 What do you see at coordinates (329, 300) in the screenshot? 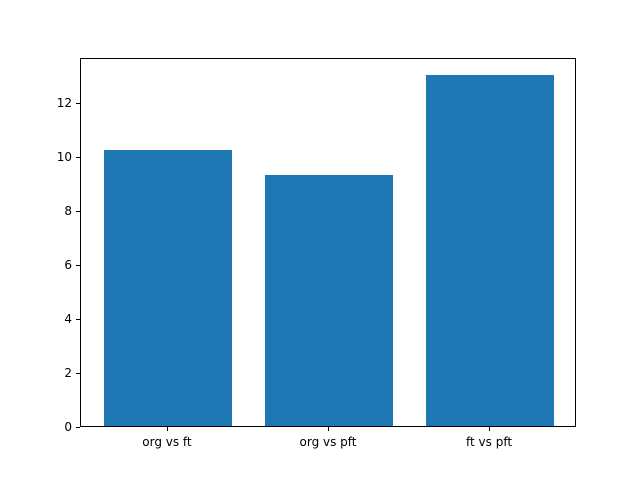
I see `bar-org-vs-pft` at bounding box center [329, 300].